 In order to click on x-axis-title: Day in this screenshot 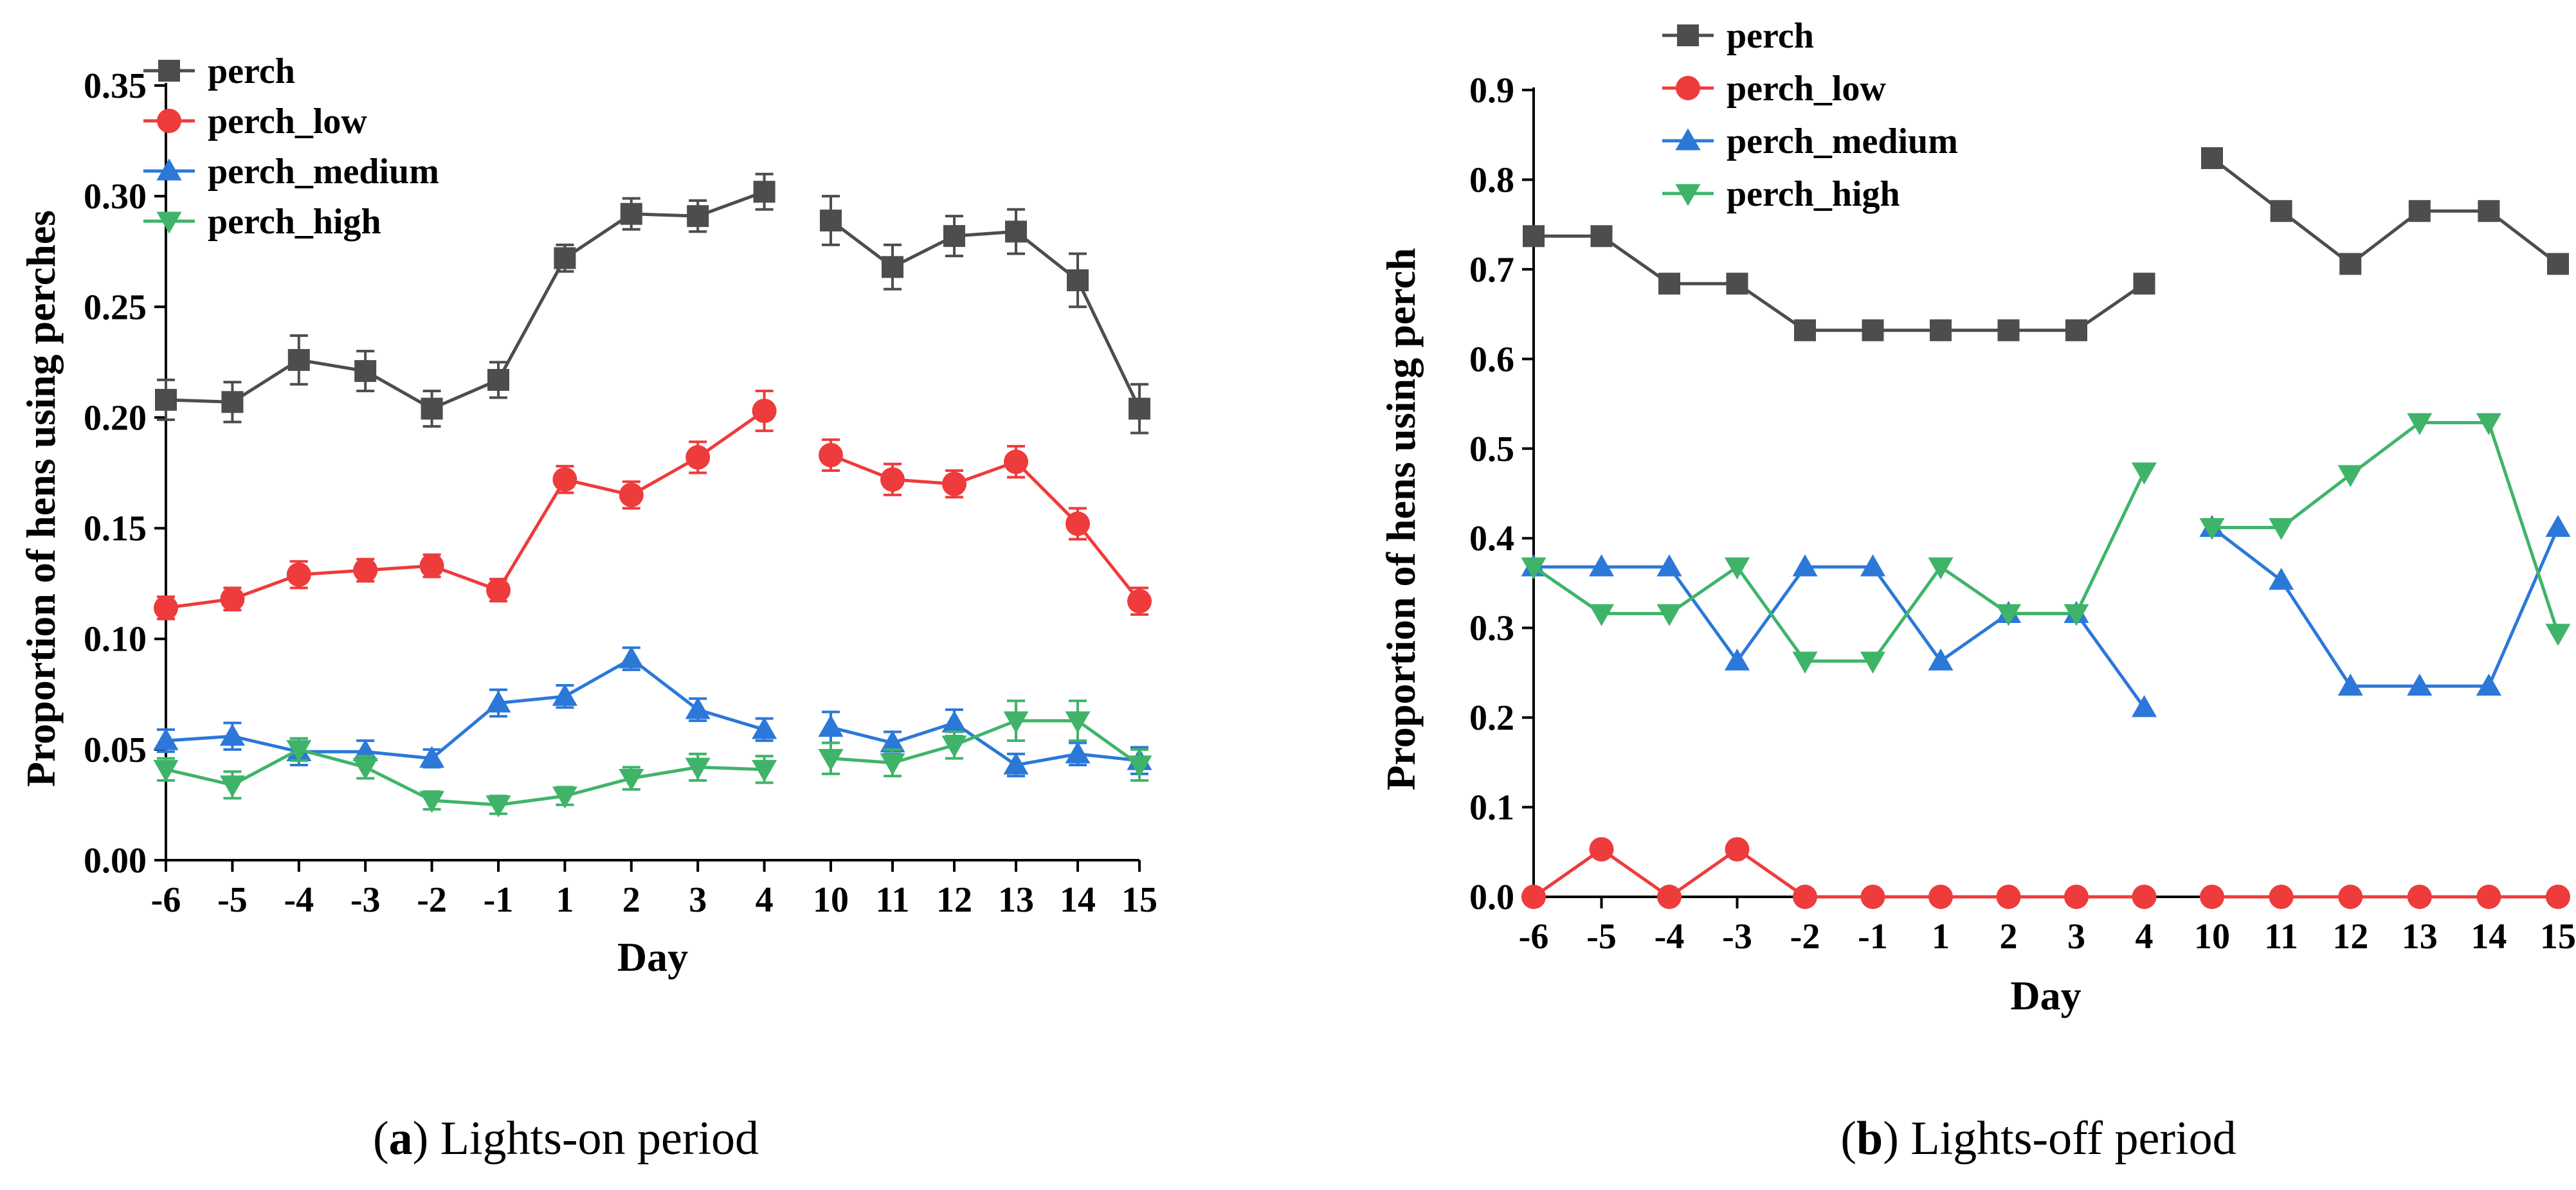, I will do `click(652, 957)`.